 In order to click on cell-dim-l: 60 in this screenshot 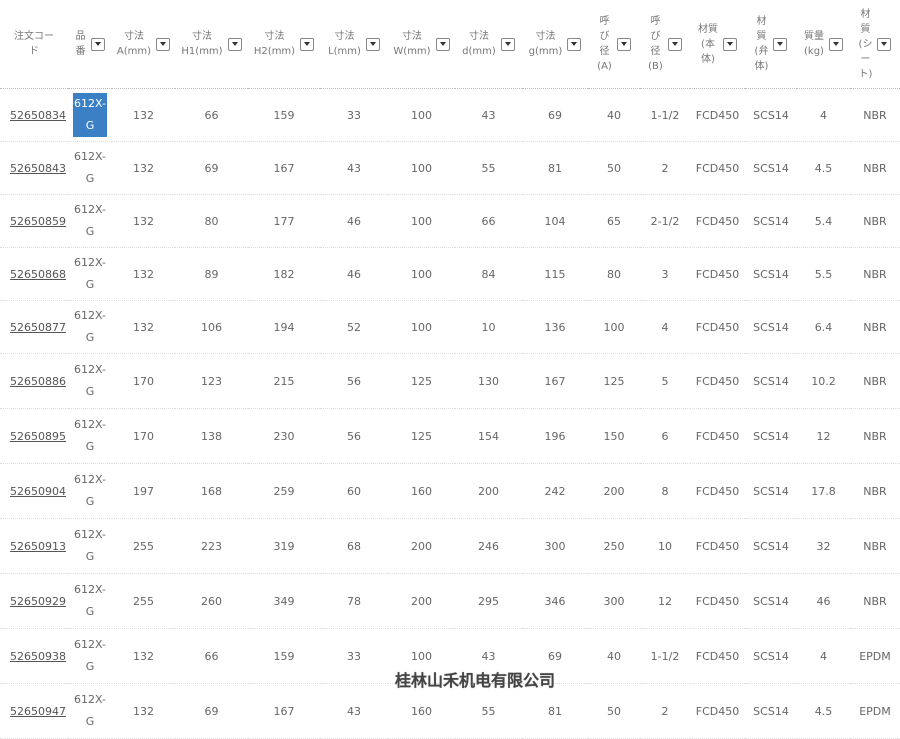, I will do `click(354, 491)`.